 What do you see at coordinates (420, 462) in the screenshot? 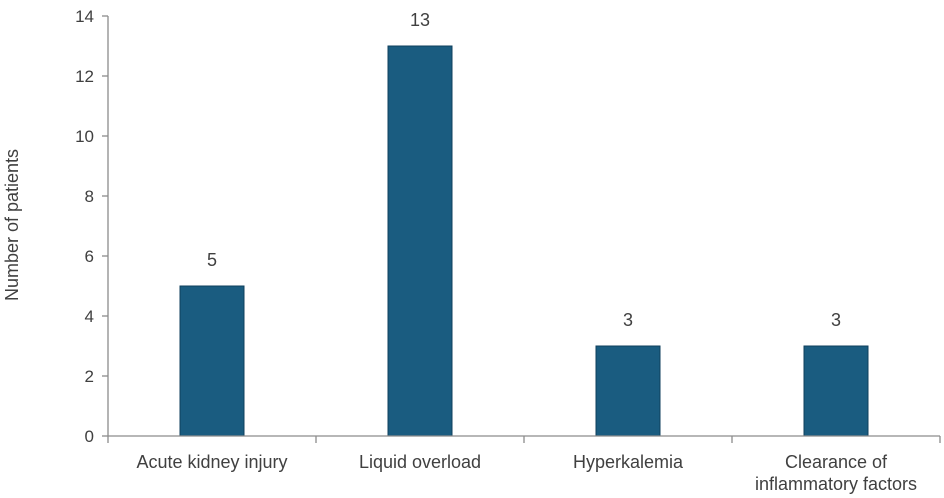
I see `x-category-label: Liquid overload` at bounding box center [420, 462].